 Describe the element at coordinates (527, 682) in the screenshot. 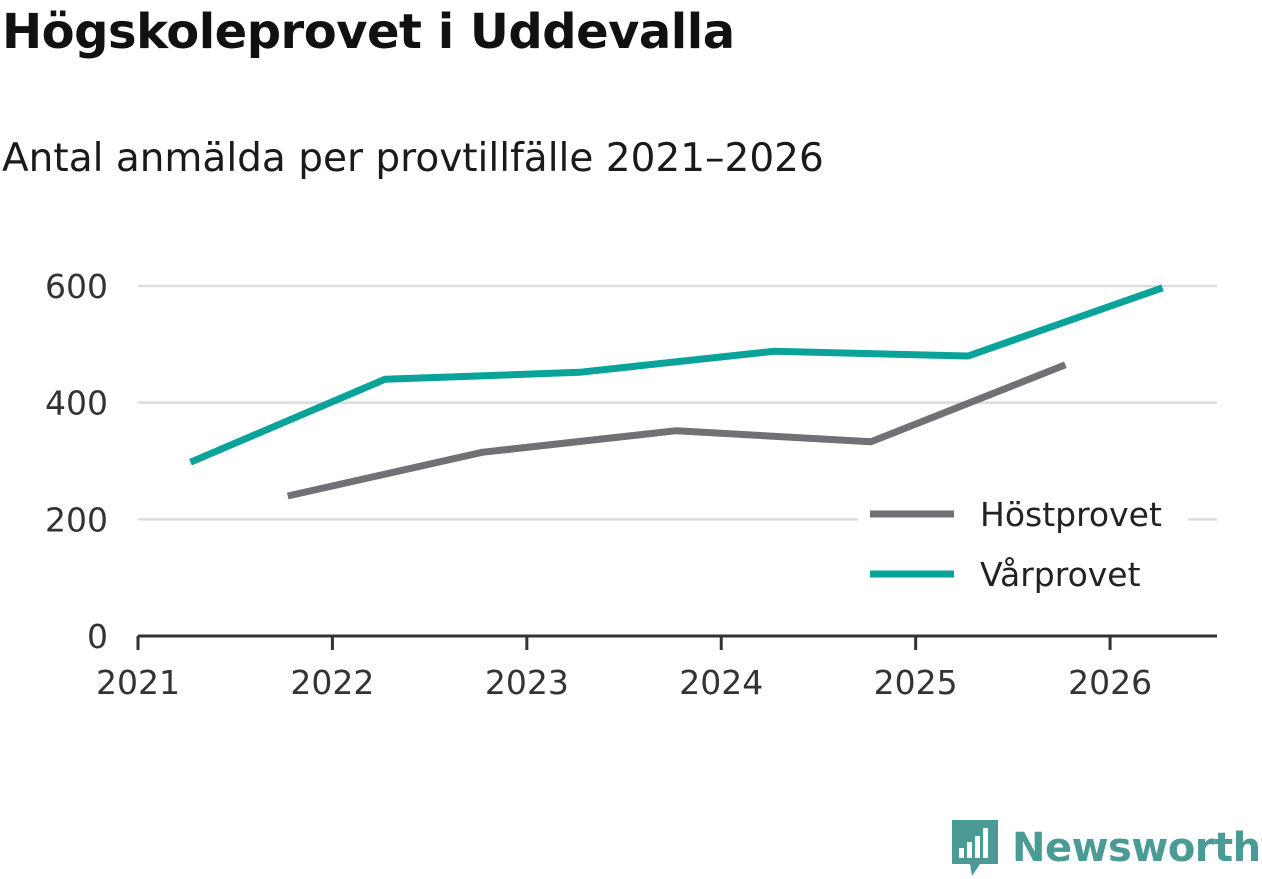

I see `x-tick-label-2023: 2023` at that location.